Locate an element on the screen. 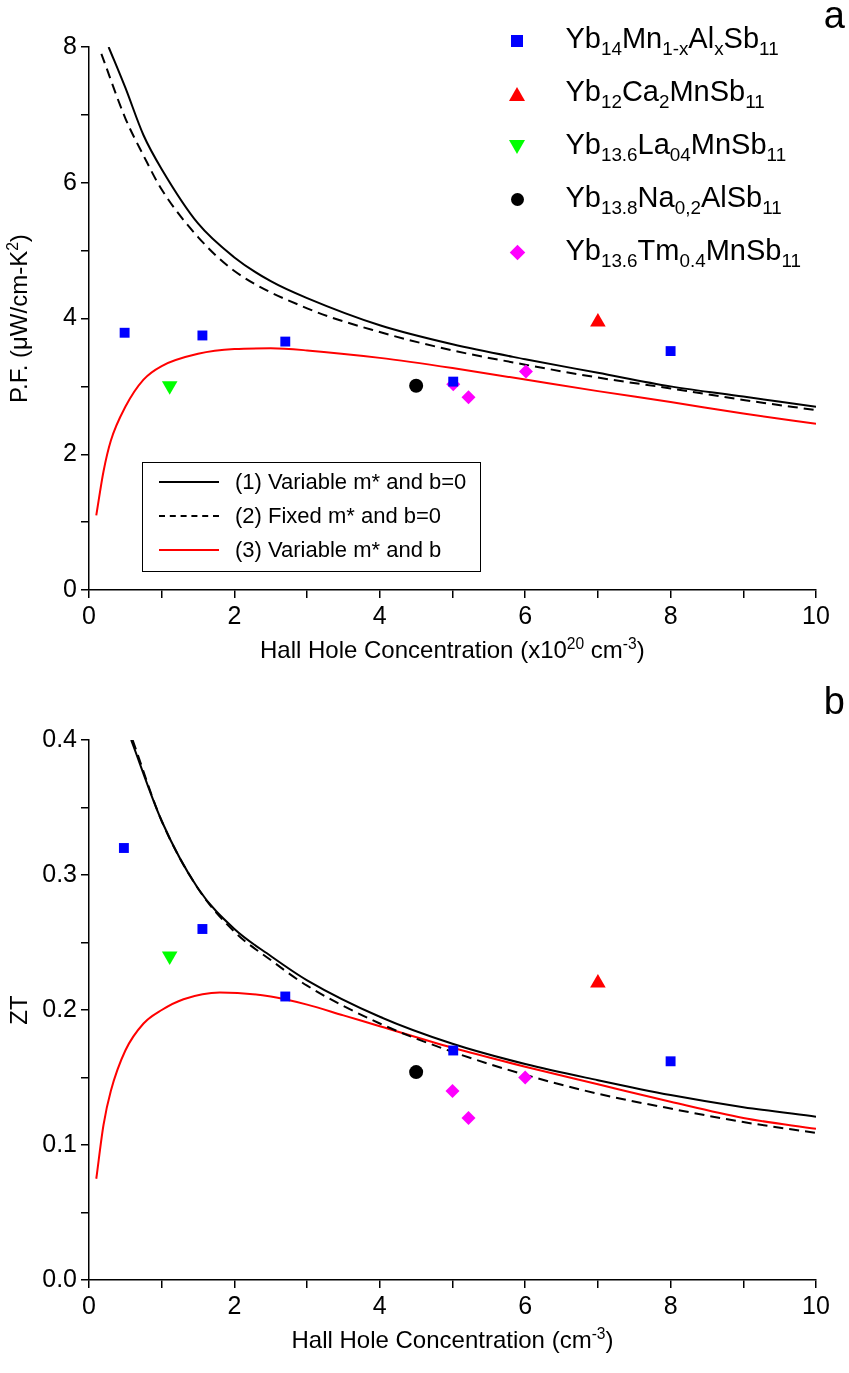 The width and height of the screenshot is (849, 1373). y-tick-label: 2 is located at coordinates (70, 452).